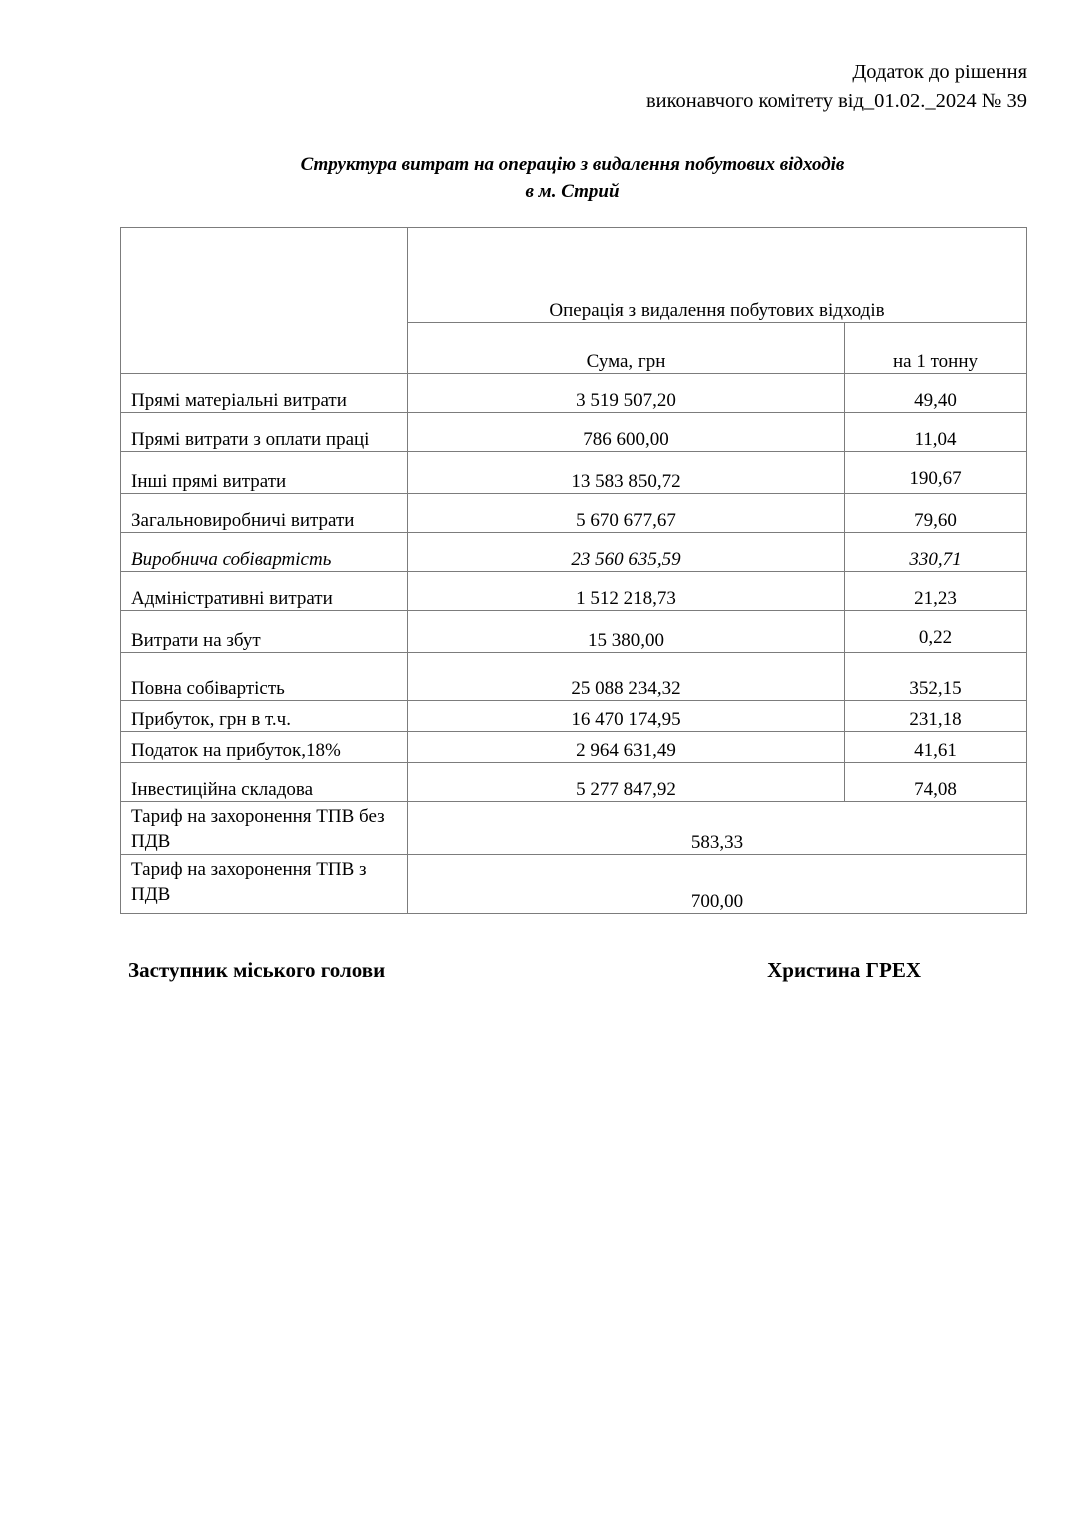 The image size is (1087, 1536). I want to click on signature-position: Заступник міського голови, so click(257, 970).